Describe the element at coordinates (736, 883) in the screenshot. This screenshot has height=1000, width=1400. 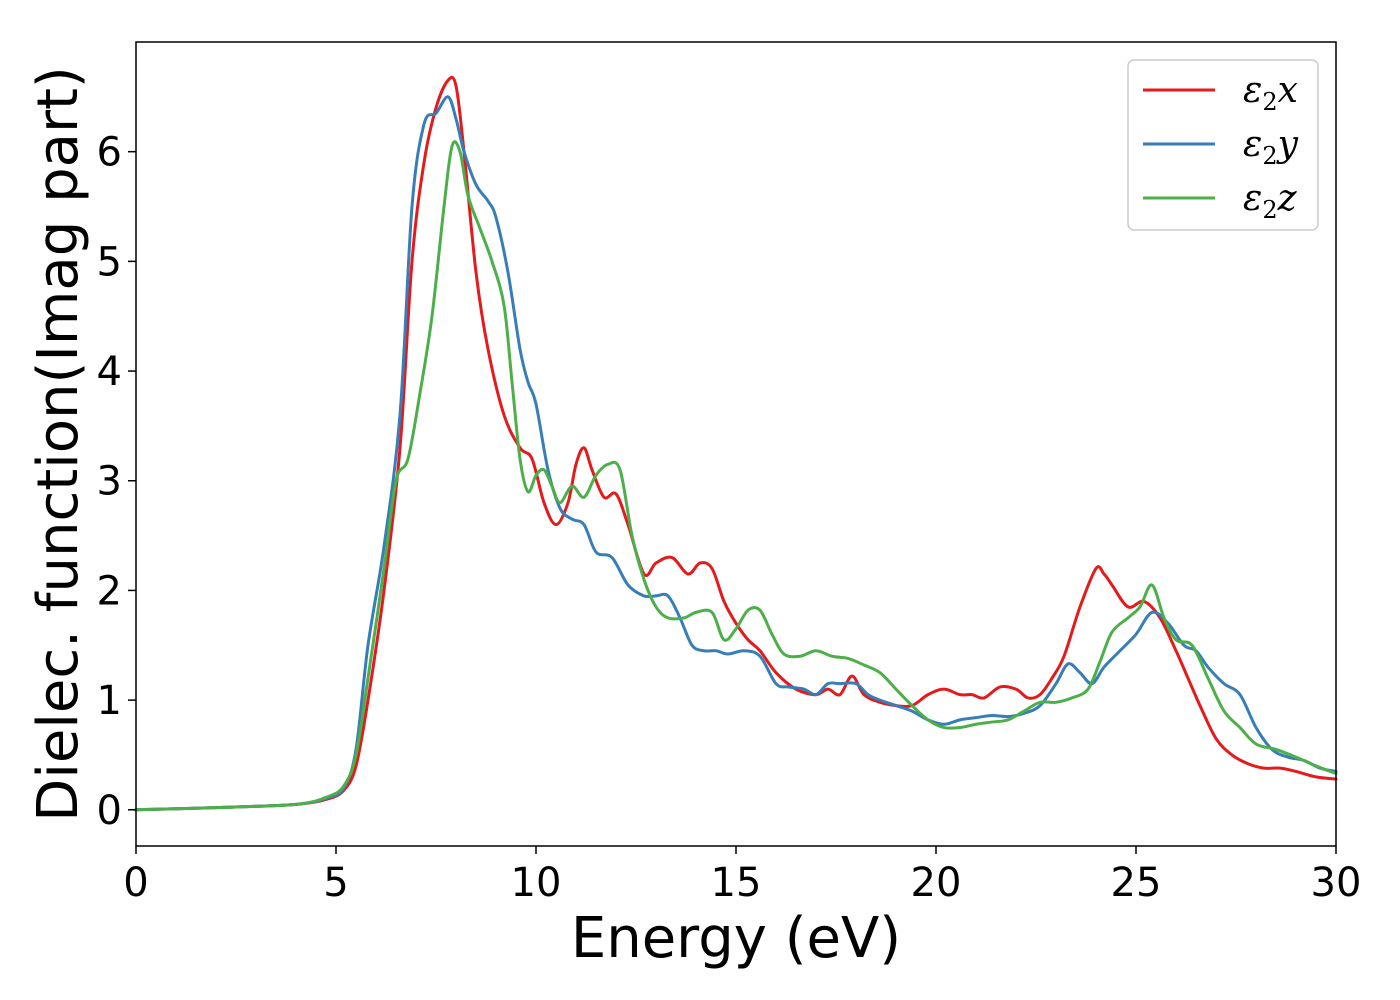
I see `x-tick-label: 15` at that location.